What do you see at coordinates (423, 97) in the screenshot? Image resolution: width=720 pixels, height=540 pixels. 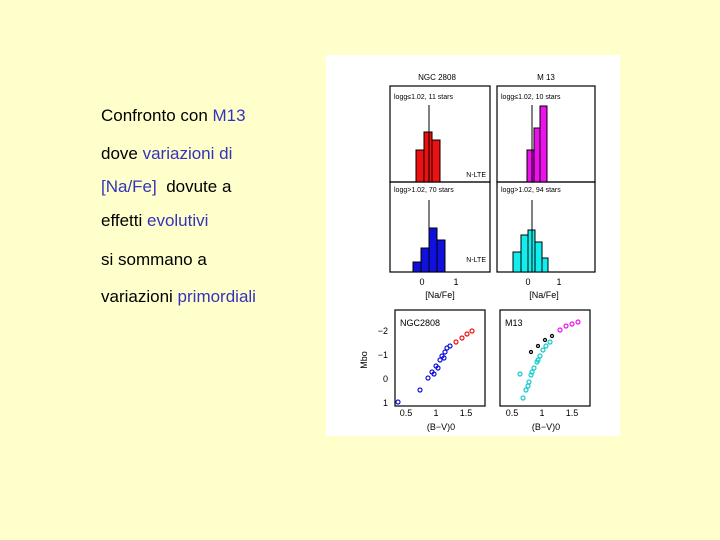 I see `panel-label: logg≤1.02, 11 stars` at bounding box center [423, 97].